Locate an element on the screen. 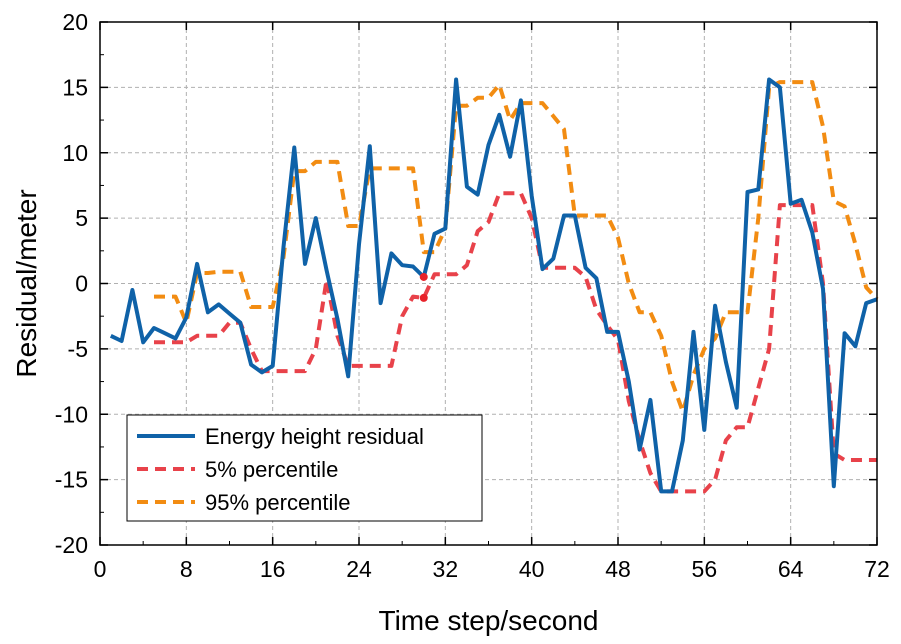  y-tick-label: -10 is located at coordinates (71, 414).